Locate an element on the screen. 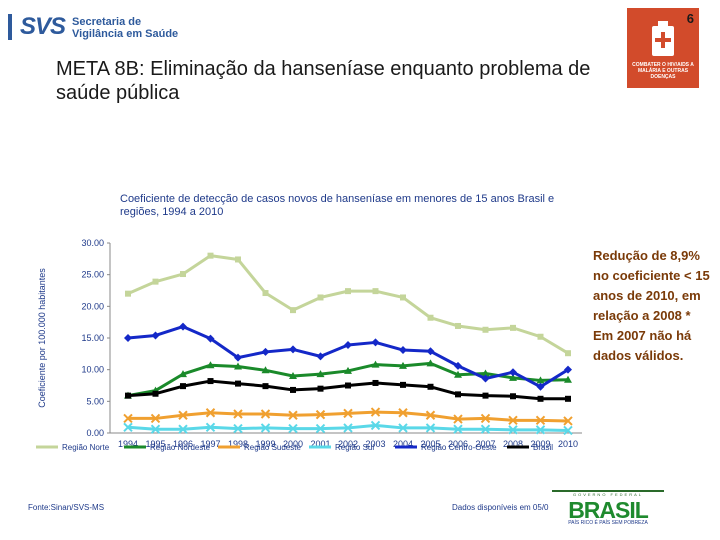 The width and height of the screenshot is (720, 540). x-tick-label: 1995 is located at coordinates (155, 444).